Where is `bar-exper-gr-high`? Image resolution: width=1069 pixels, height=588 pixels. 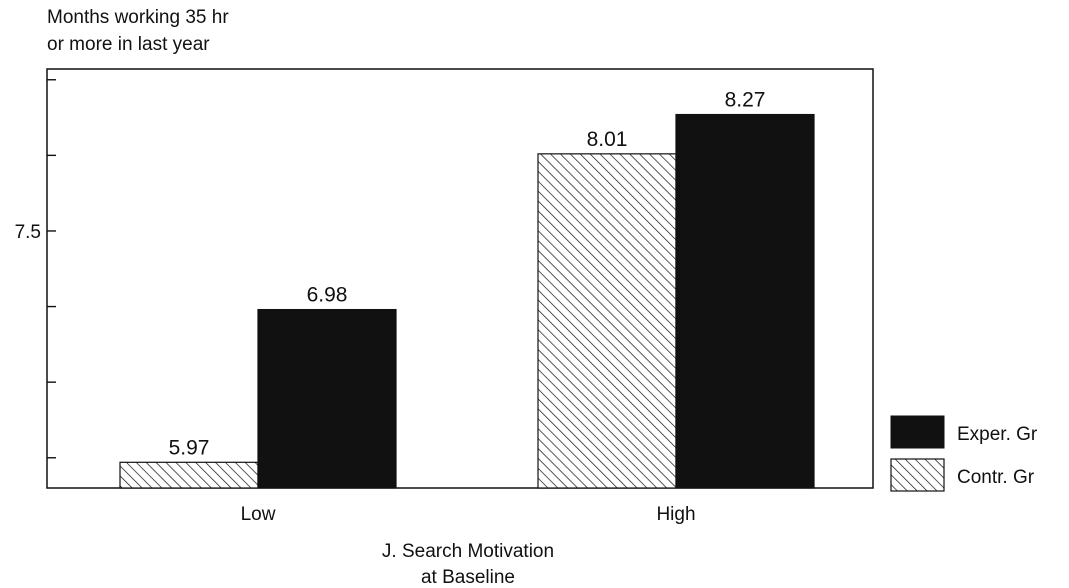
bar-exper-gr-high is located at coordinates (745, 301).